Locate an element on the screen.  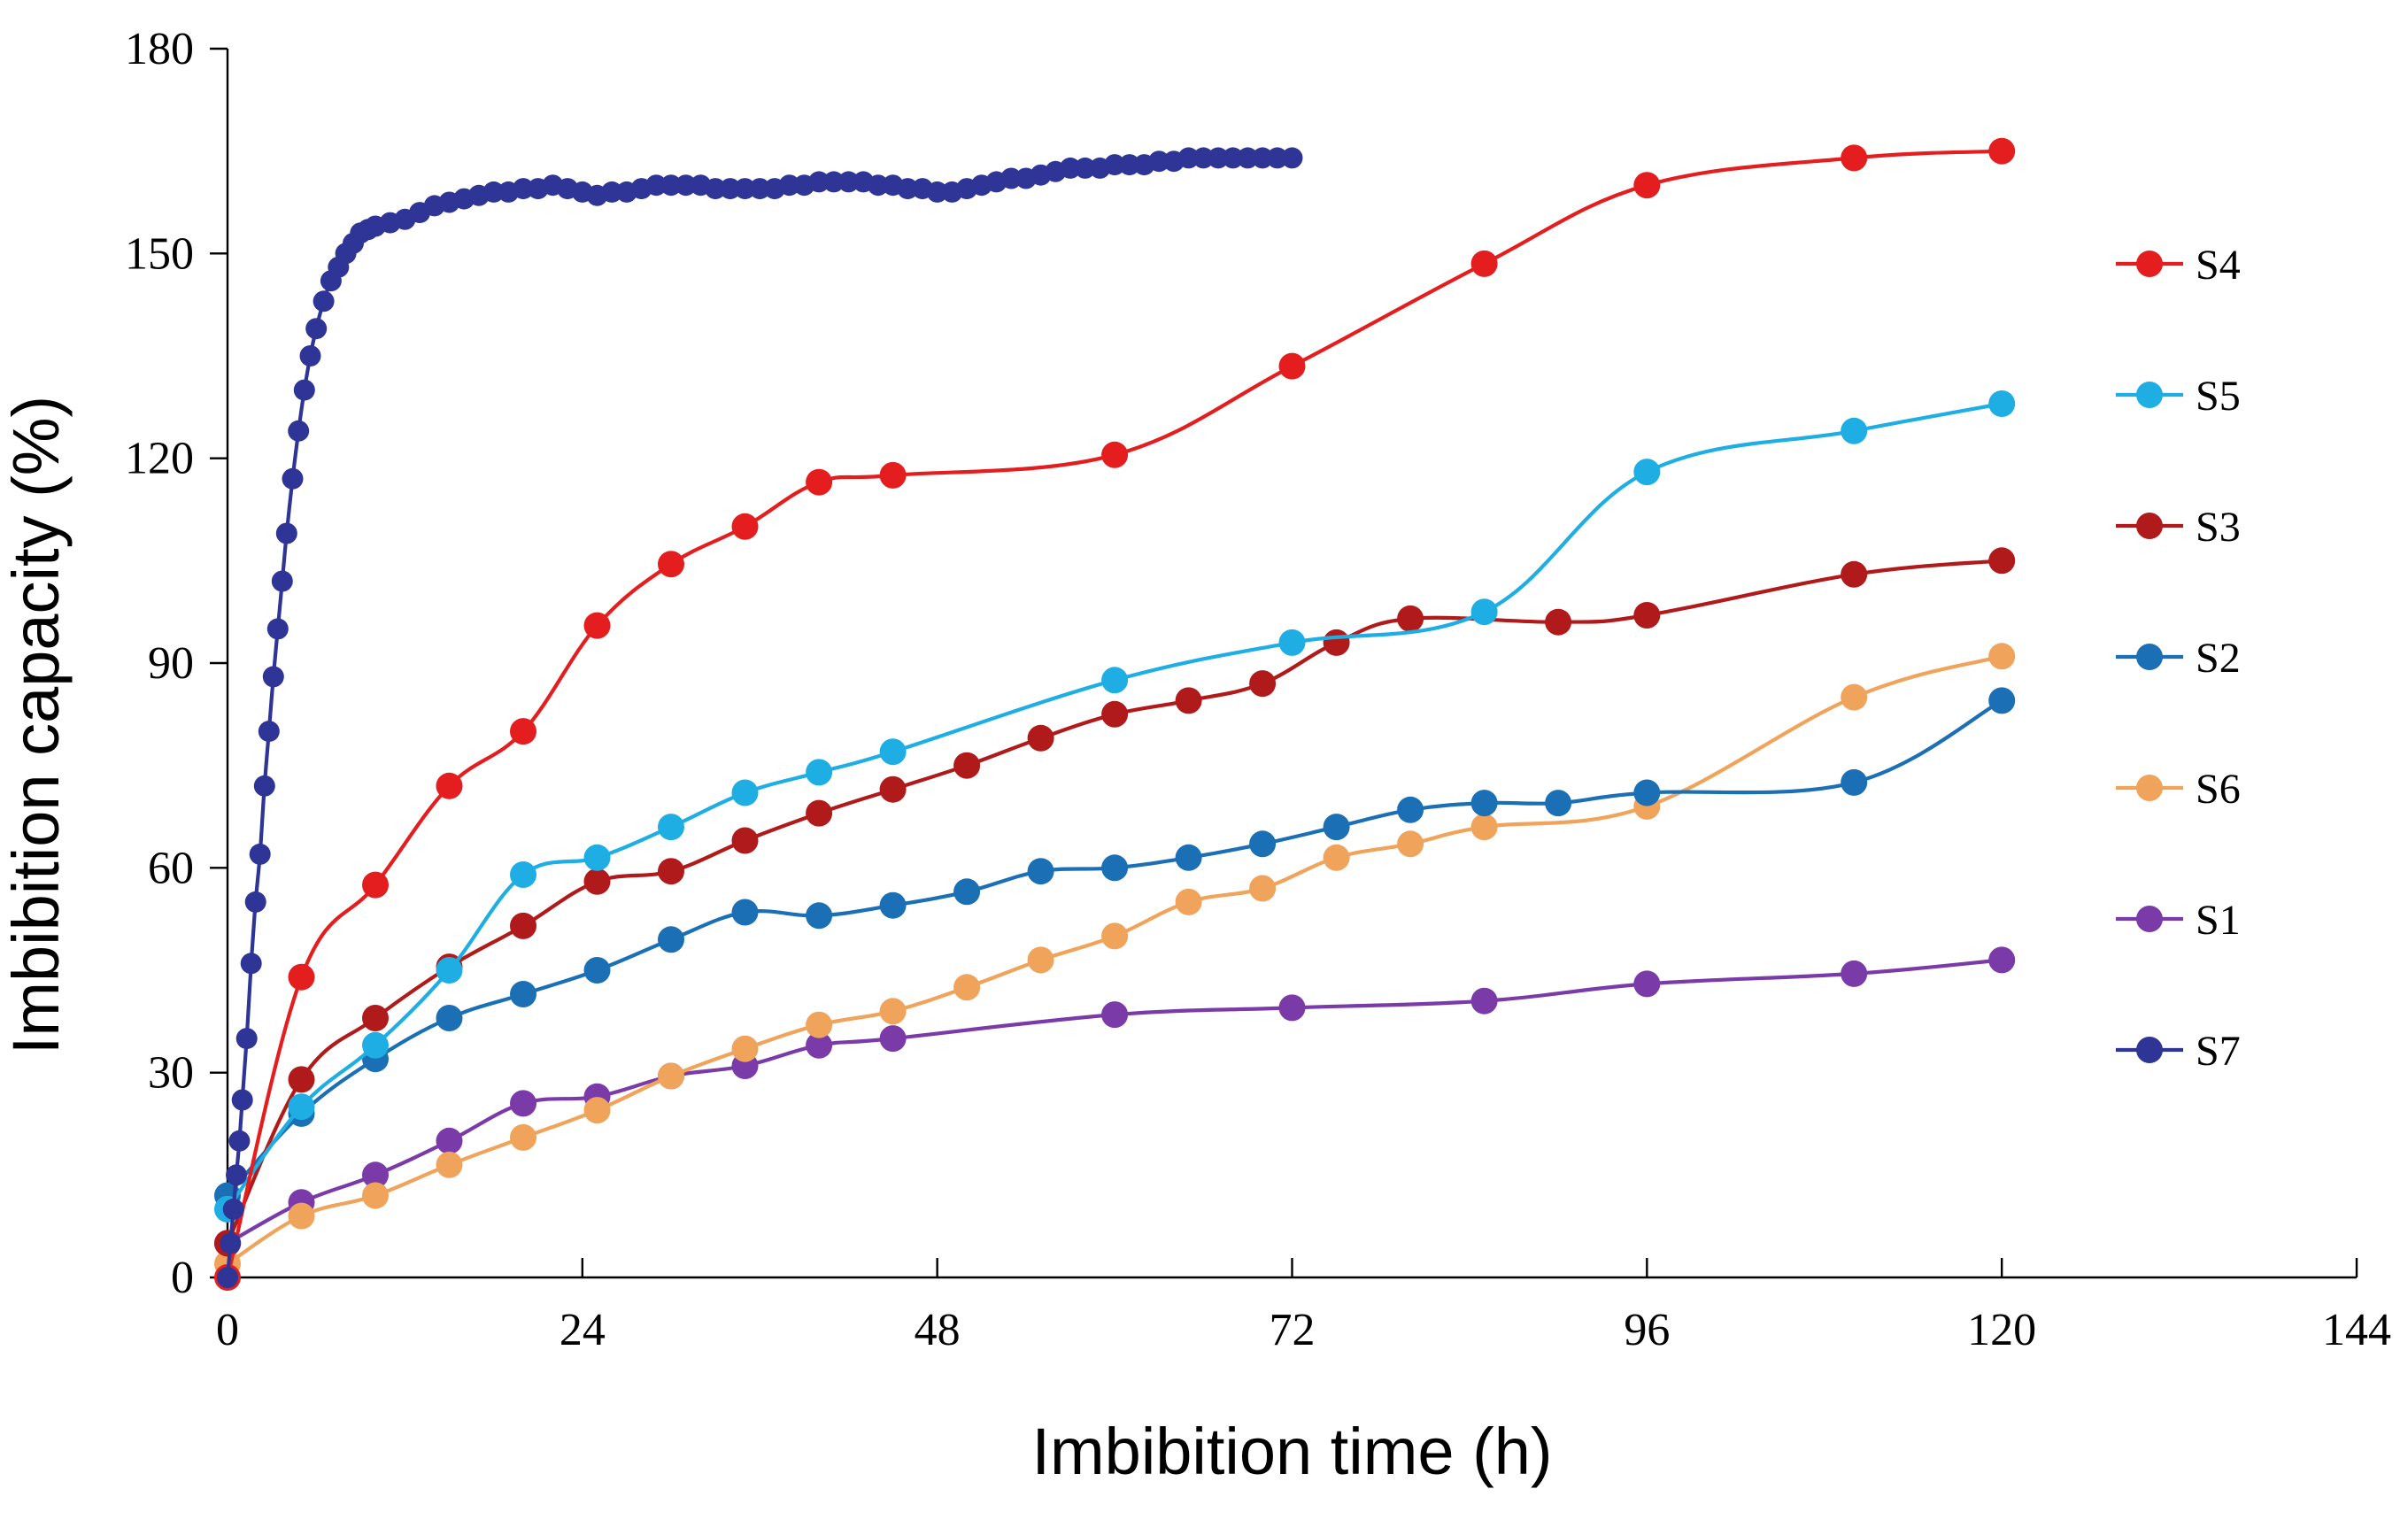
y-tick-label: 0 is located at coordinates (182, 1278).